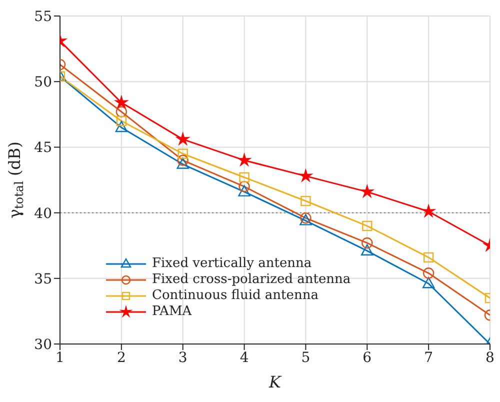 This screenshot has width=500, height=402. Describe the element at coordinates (232, 264) in the screenshot. I see `legend-label: Fixed vertically antenna` at that location.